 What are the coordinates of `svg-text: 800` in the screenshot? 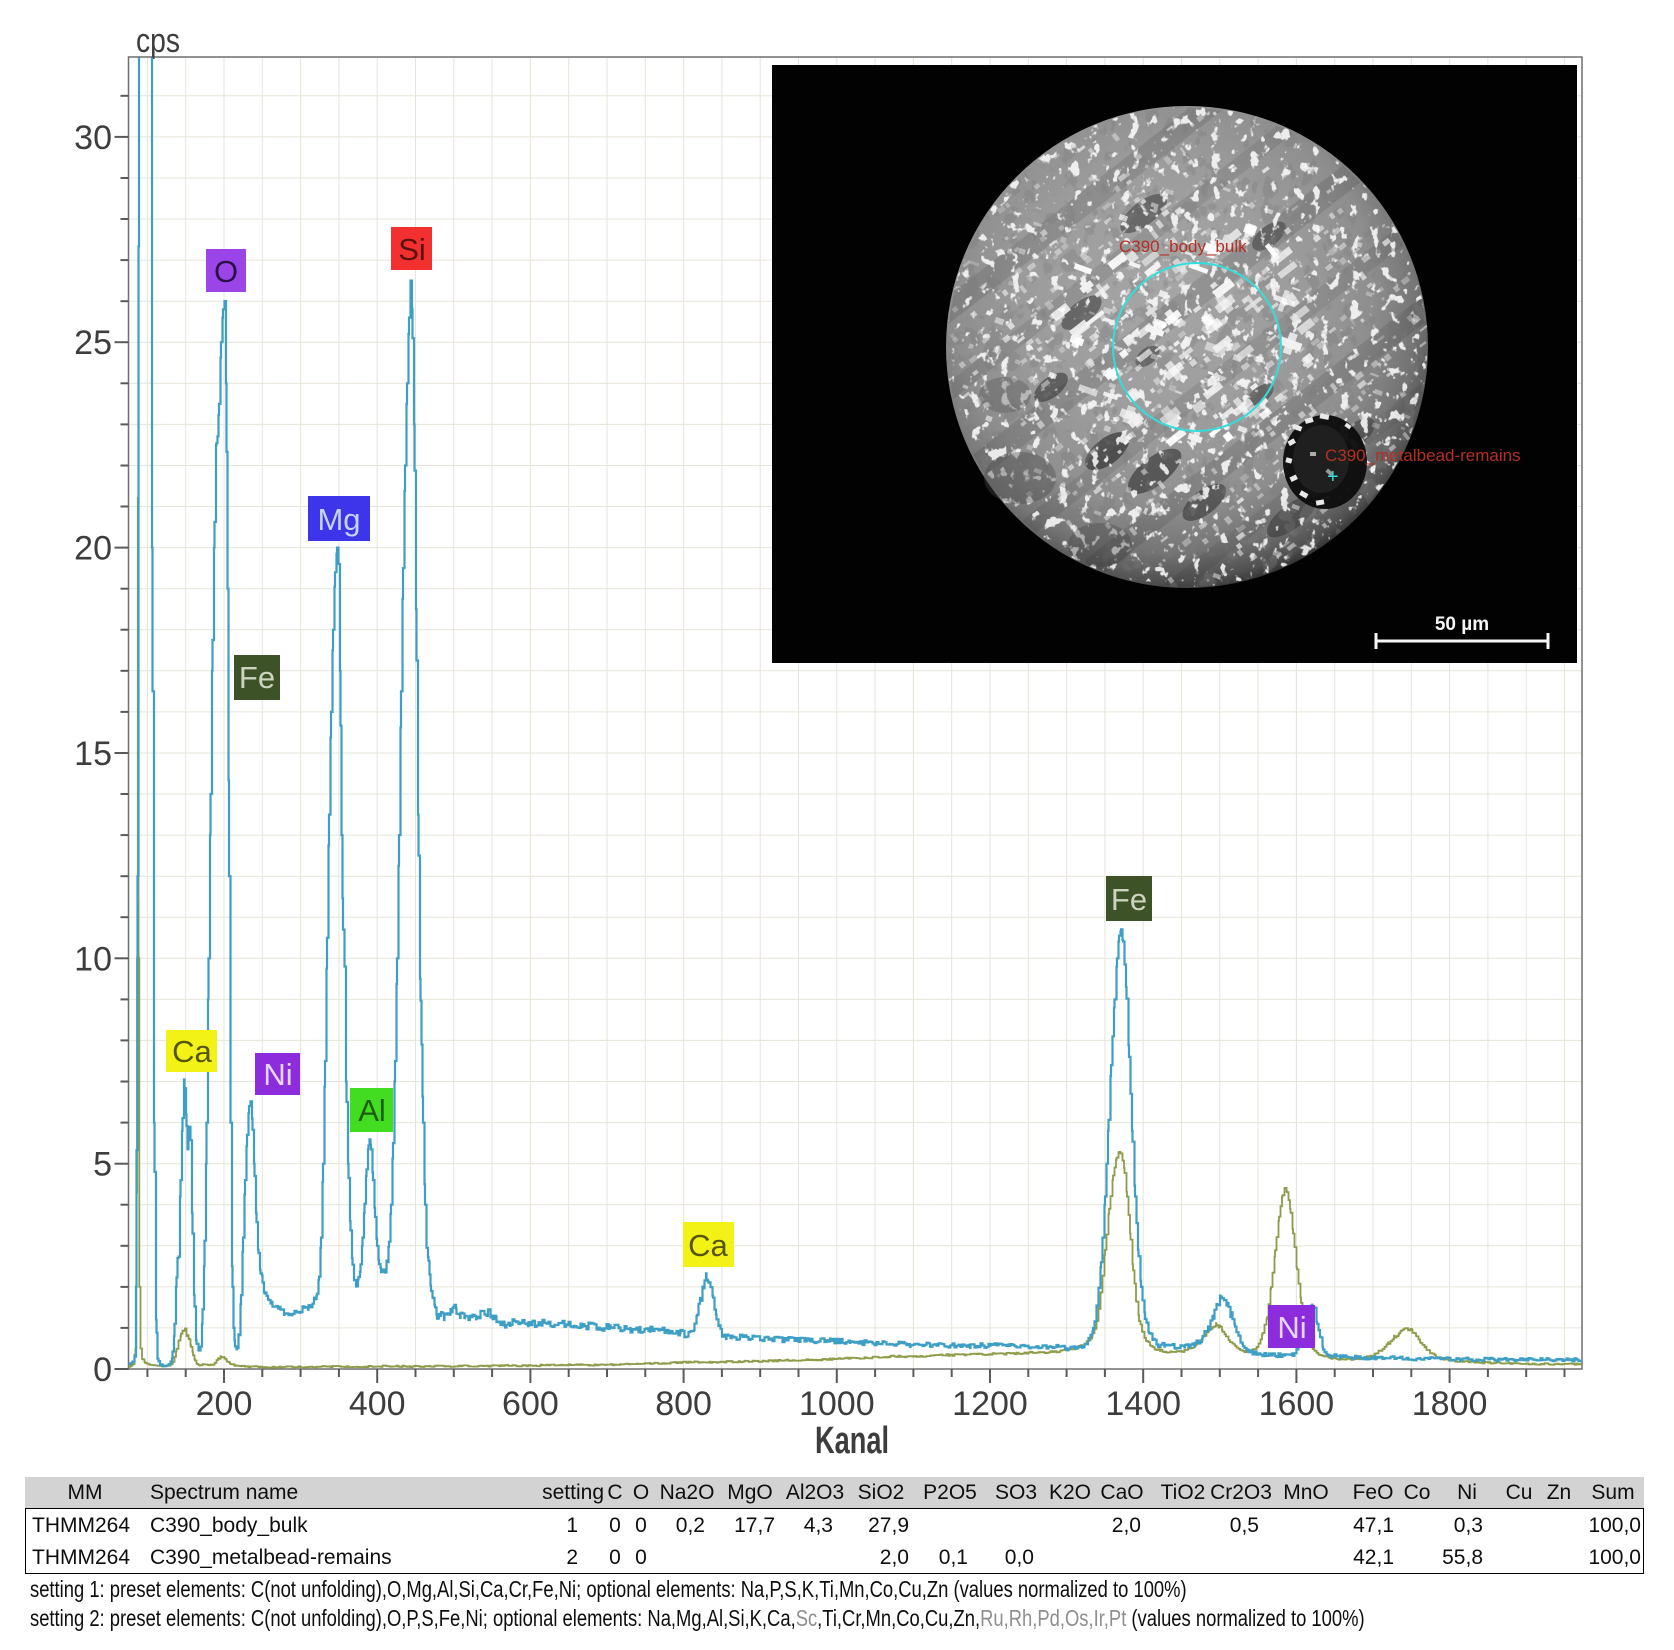 It's located at (683, 1404).